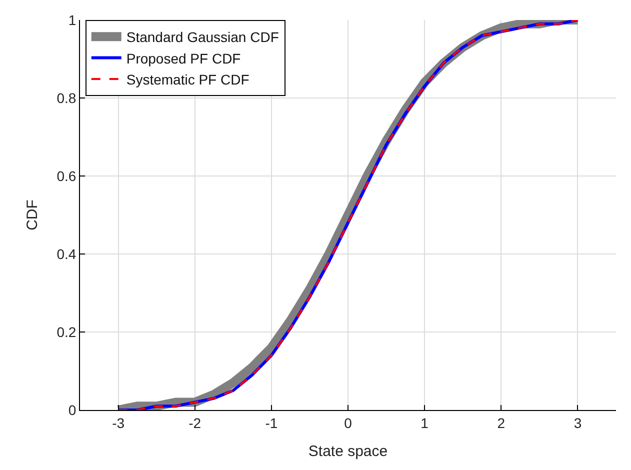  What do you see at coordinates (183, 58) in the screenshot?
I see `legend-label: Proposed PF CDF` at bounding box center [183, 58].